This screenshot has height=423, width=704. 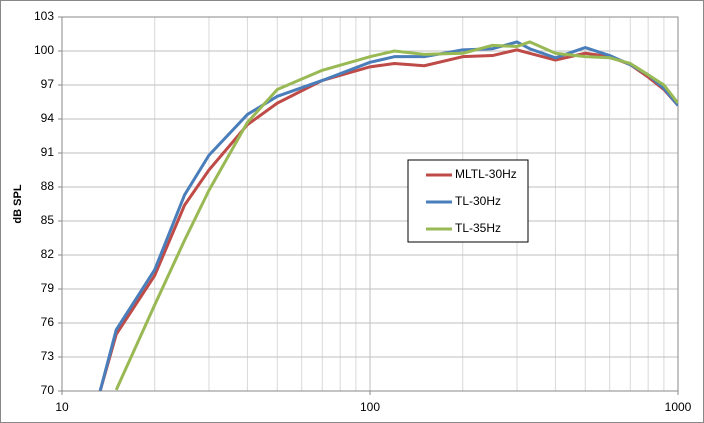 What do you see at coordinates (48, 288) in the screenshot?
I see `y-tick-label: 79` at bounding box center [48, 288].